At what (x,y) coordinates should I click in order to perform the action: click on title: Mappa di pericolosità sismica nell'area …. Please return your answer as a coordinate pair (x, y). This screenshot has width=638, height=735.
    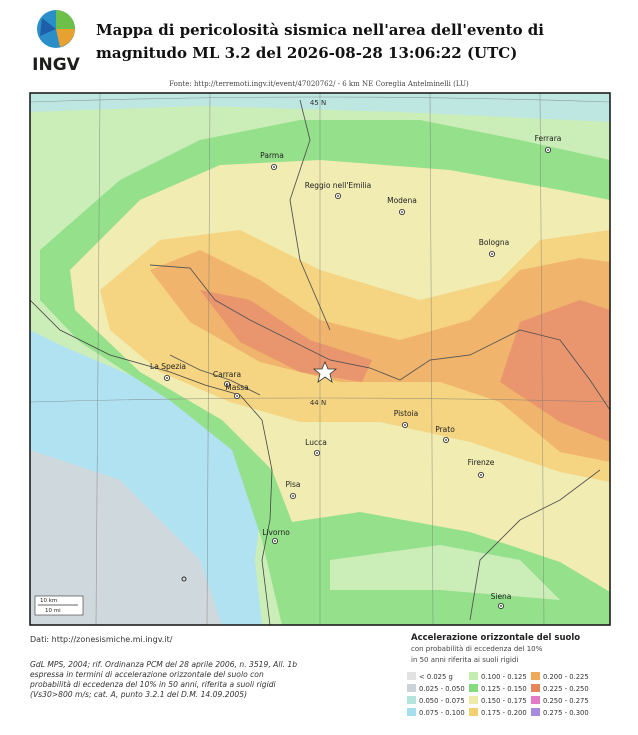
    Looking at the image, I should click on (320, 30).